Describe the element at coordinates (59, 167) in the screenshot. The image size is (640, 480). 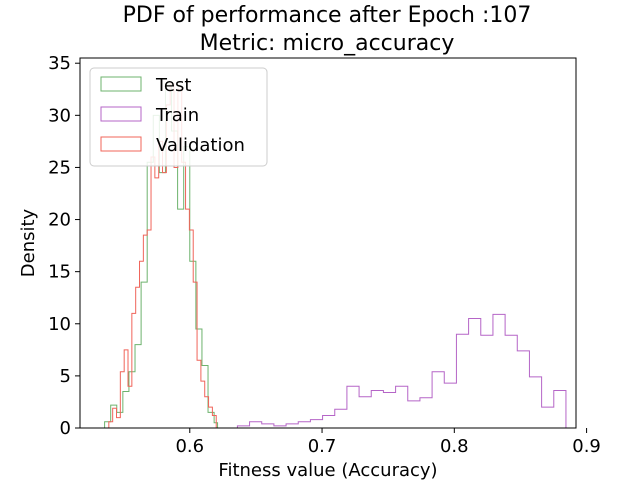
I see `y-tick-label: 25` at that location.